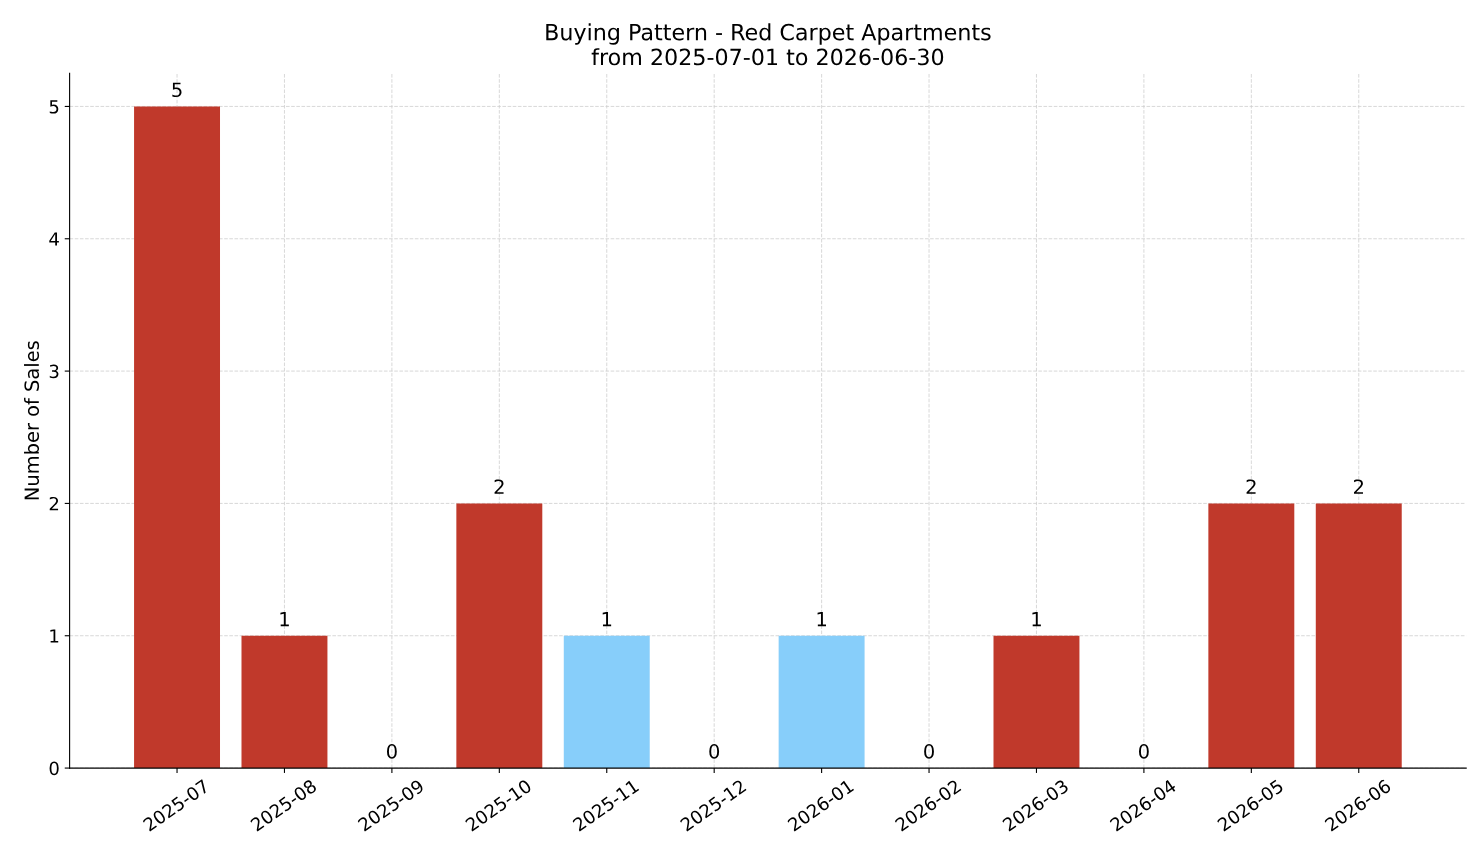 The height and width of the screenshot is (863, 1481). What do you see at coordinates (177, 90) in the screenshot?
I see `data-label: 5` at bounding box center [177, 90].